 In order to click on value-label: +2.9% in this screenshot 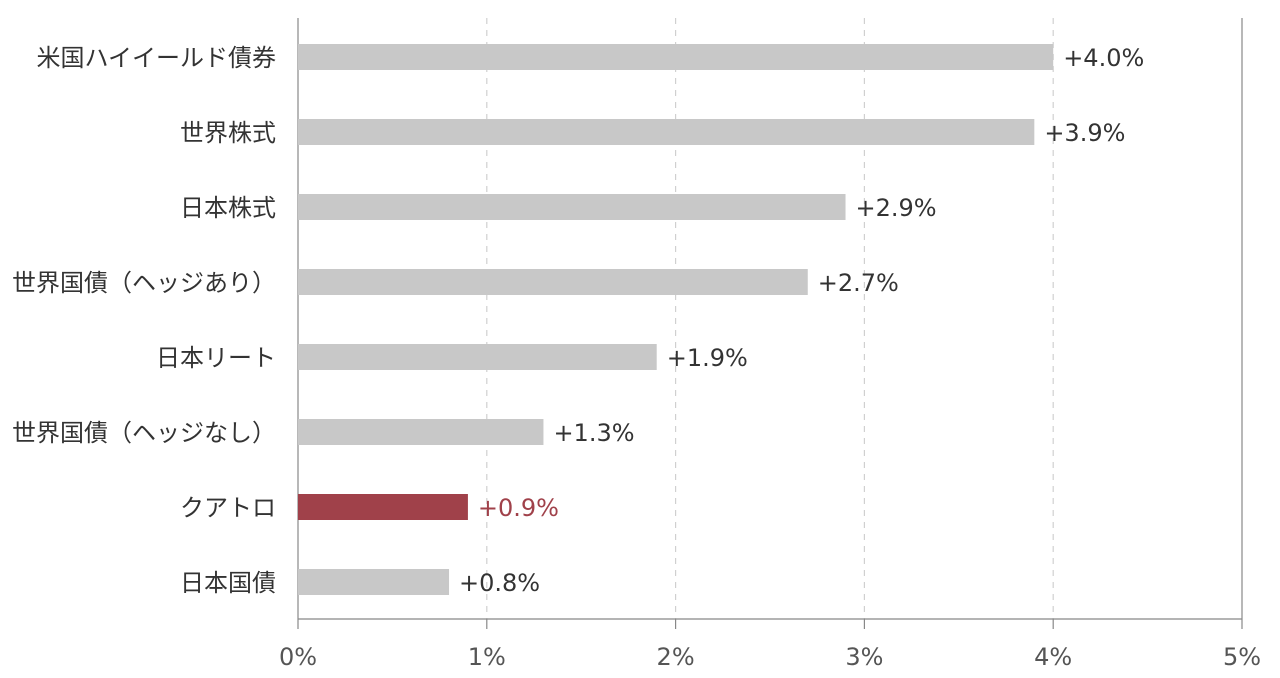, I will do `click(896, 208)`.